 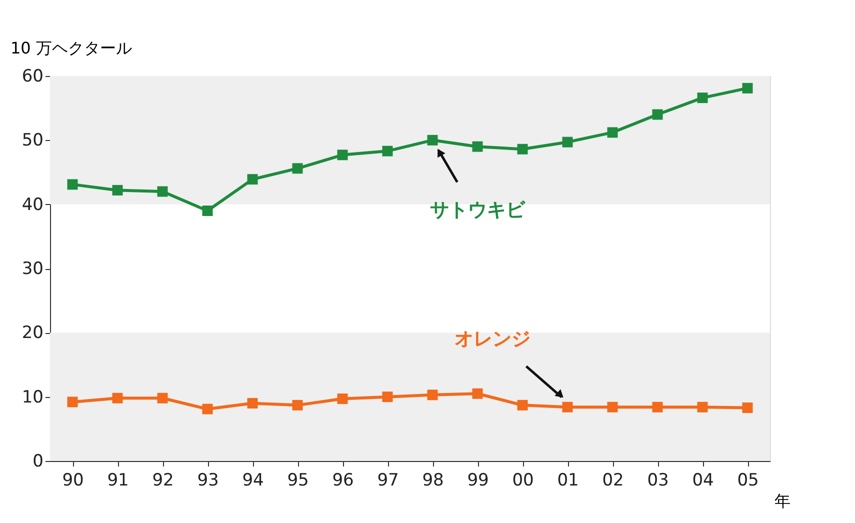 What do you see at coordinates (782, 501) in the screenshot?
I see `x-axis-title: 年` at bounding box center [782, 501].